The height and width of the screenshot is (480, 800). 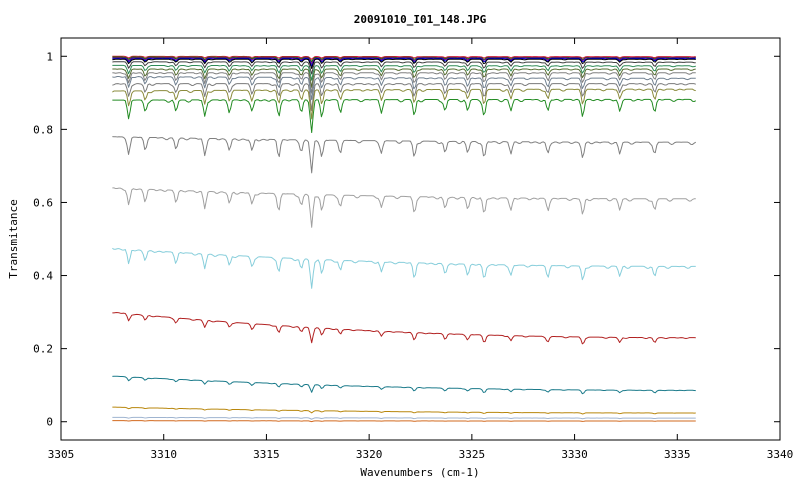 I want to click on y-tick-label: 0.8, so click(x=43, y=129).